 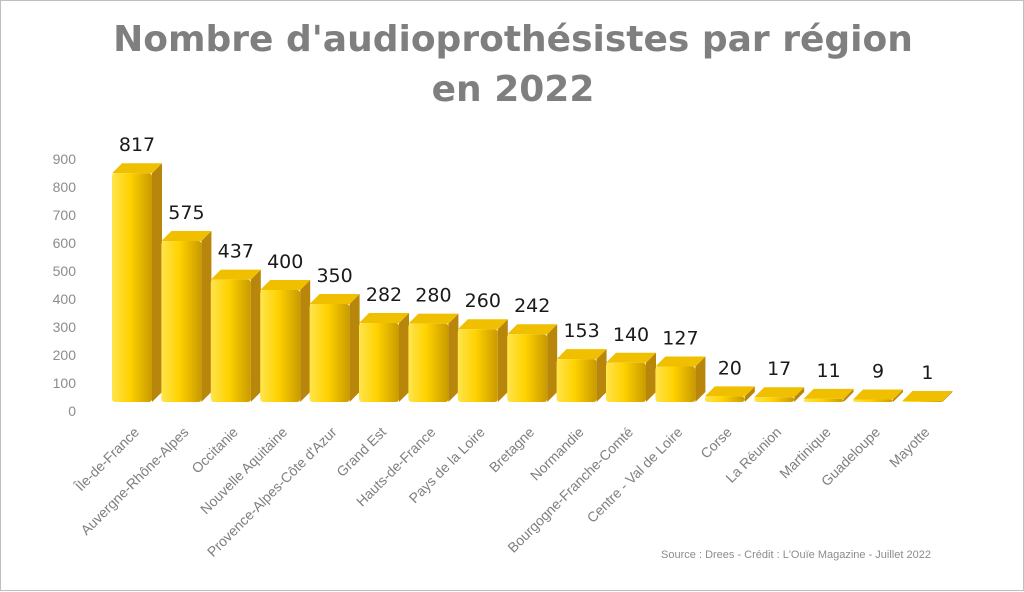 What do you see at coordinates (65, 383) in the screenshot?
I see `y-tick-label: 100` at bounding box center [65, 383].